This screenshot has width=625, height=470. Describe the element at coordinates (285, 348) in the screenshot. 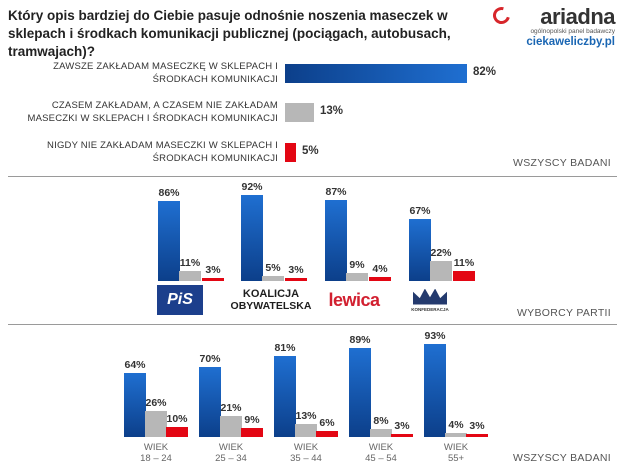

I see `value-label-always: 81%` at that location.